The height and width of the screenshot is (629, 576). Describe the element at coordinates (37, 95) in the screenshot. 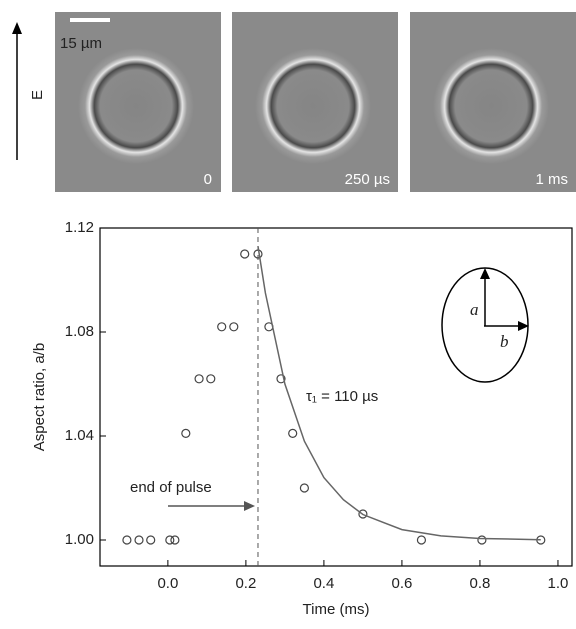

I see `field-label: E` at that location.